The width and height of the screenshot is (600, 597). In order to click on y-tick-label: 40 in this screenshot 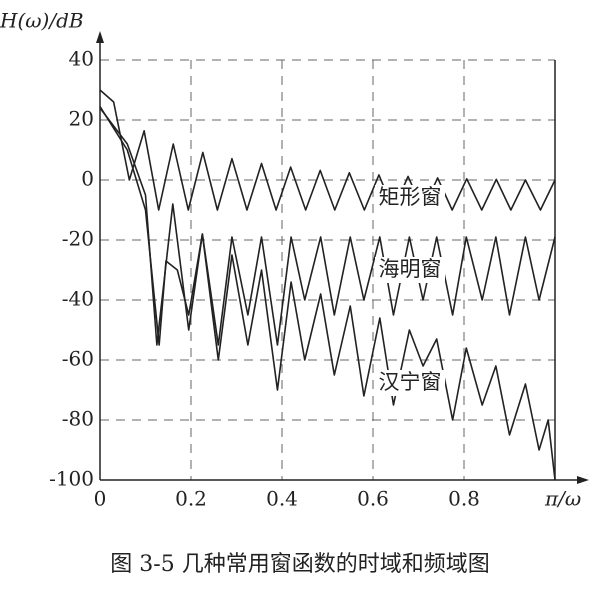, I will do `click(81, 59)`.